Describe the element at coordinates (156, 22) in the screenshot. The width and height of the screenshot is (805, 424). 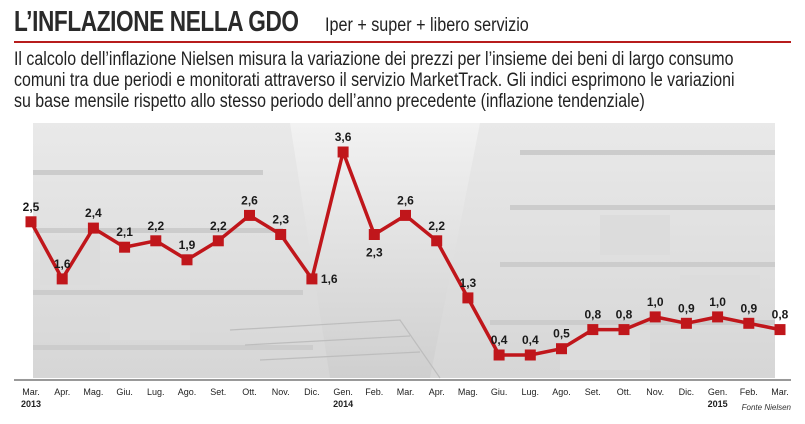
I see `page-title: L’INFLAZIONE NELLA GDO` at that location.